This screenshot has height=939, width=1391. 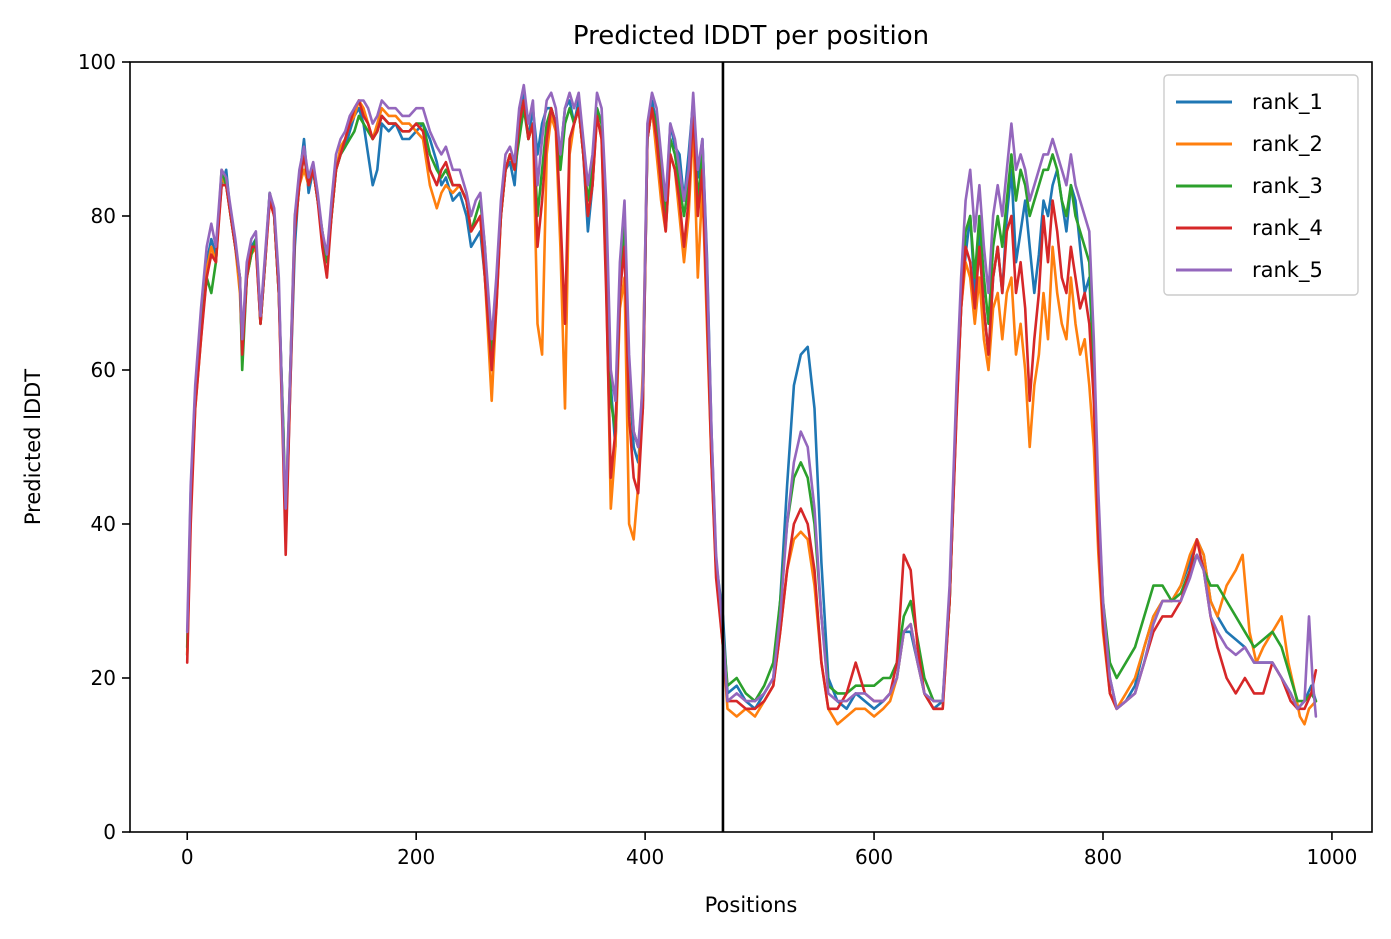 What do you see at coordinates (751, 905) in the screenshot?
I see `x-axis-title: Positions` at bounding box center [751, 905].